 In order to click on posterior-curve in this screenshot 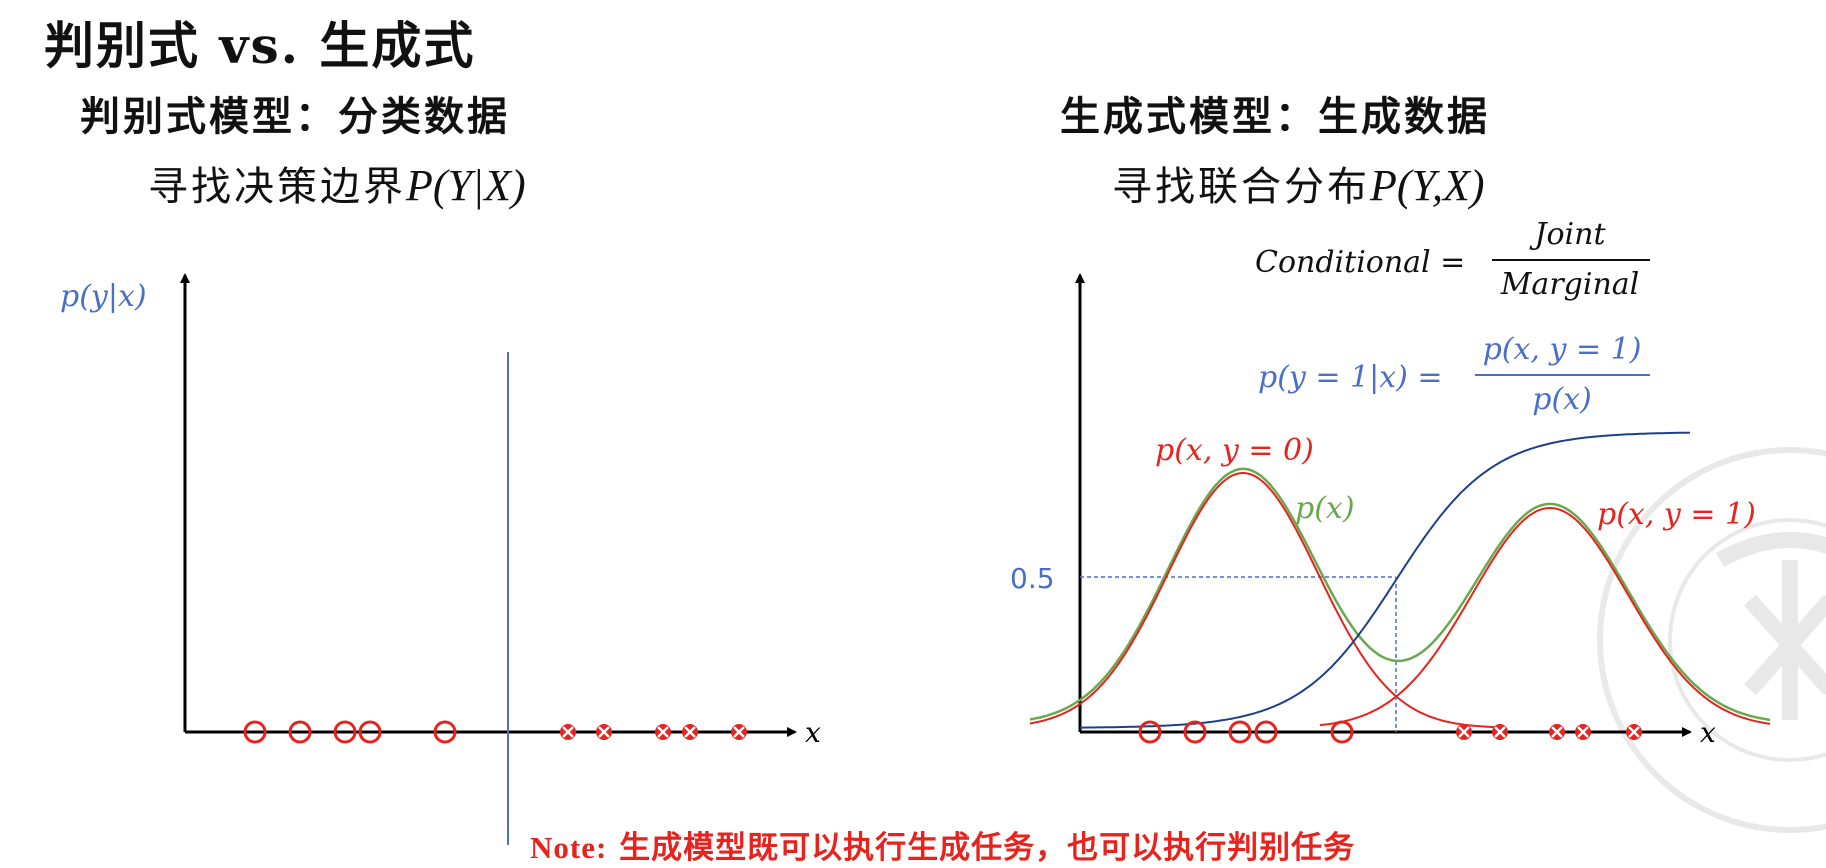, I will do `click(1385, 580)`.